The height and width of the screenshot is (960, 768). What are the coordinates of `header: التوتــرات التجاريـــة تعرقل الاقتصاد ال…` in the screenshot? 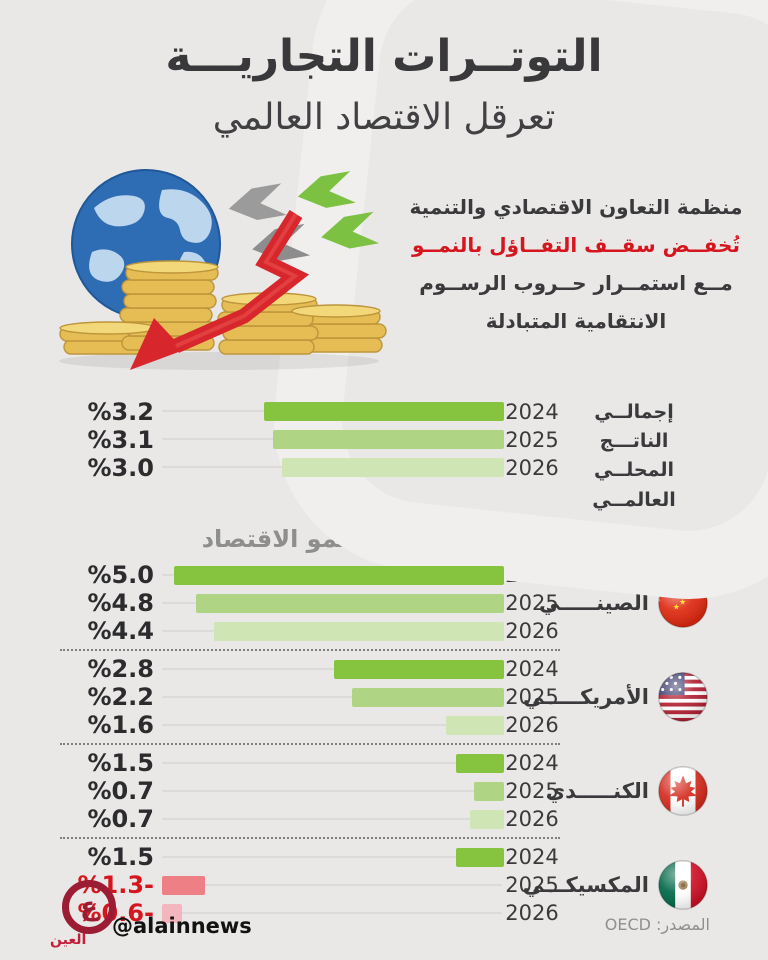 It's located at (384, 68).